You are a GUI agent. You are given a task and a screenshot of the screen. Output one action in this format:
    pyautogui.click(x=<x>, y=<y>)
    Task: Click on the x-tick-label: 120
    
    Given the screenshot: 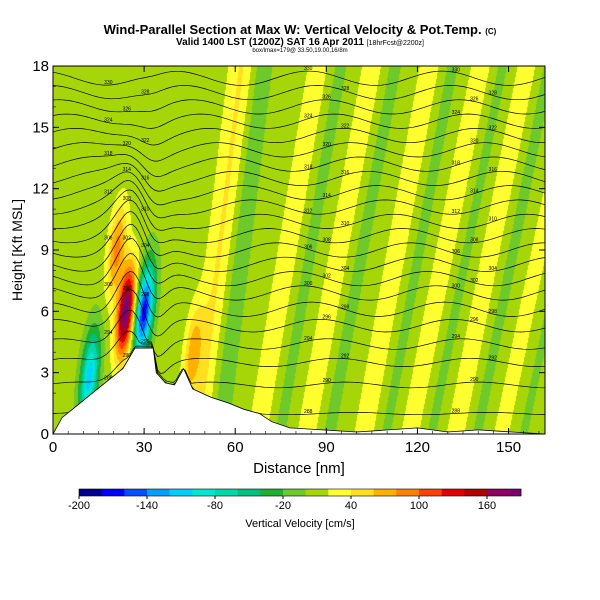 What is the action you would take?
    pyautogui.click(x=417, y=447)
    